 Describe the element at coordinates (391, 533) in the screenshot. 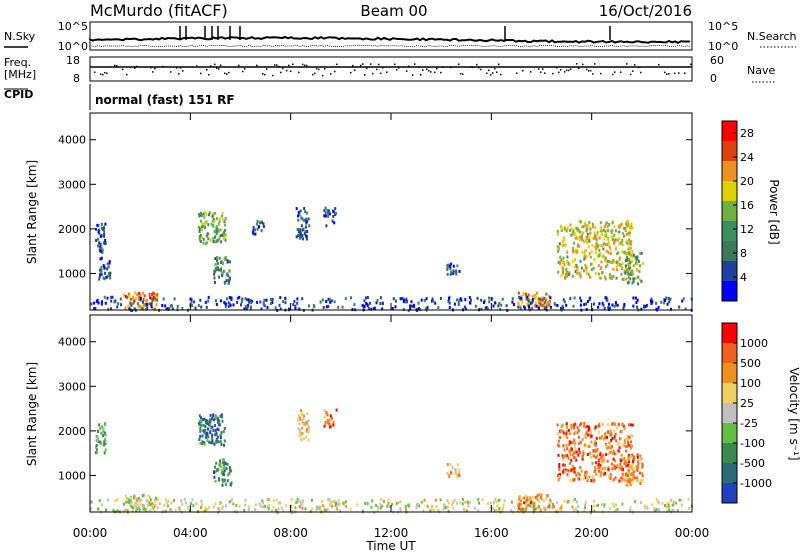

I see `time-axis-labels: 00:00 04:00 08:00 12:00 16:00 20:00 00:00` at that location.